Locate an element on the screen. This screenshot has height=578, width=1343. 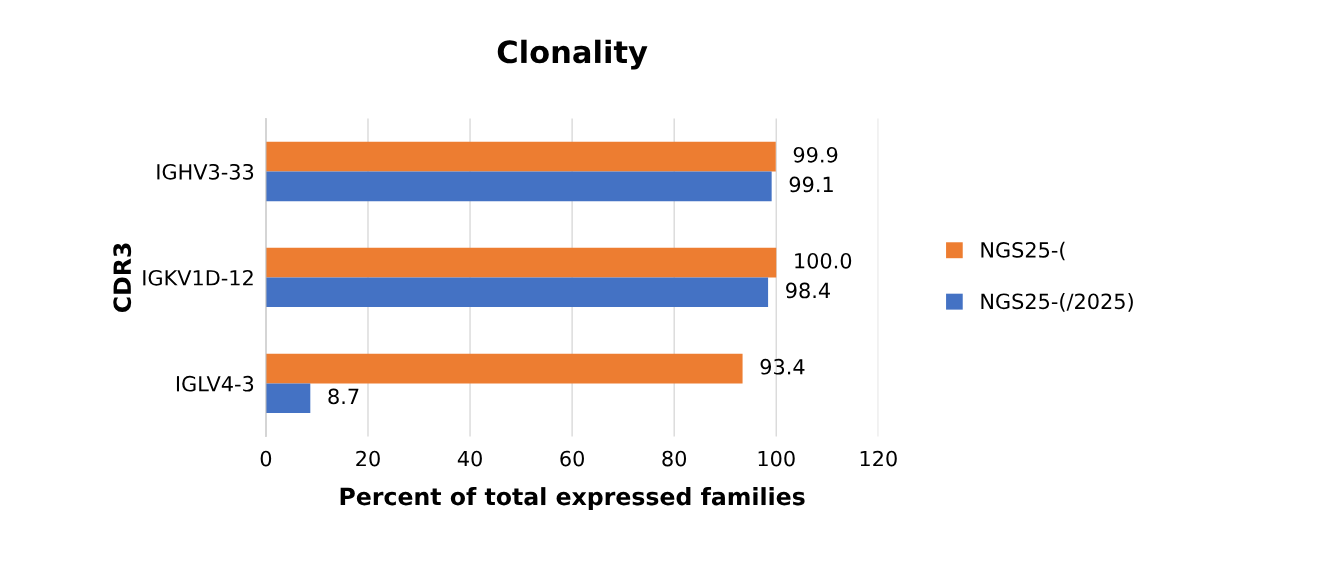
data-label: 100.0 is located at coordinates (823, 260).